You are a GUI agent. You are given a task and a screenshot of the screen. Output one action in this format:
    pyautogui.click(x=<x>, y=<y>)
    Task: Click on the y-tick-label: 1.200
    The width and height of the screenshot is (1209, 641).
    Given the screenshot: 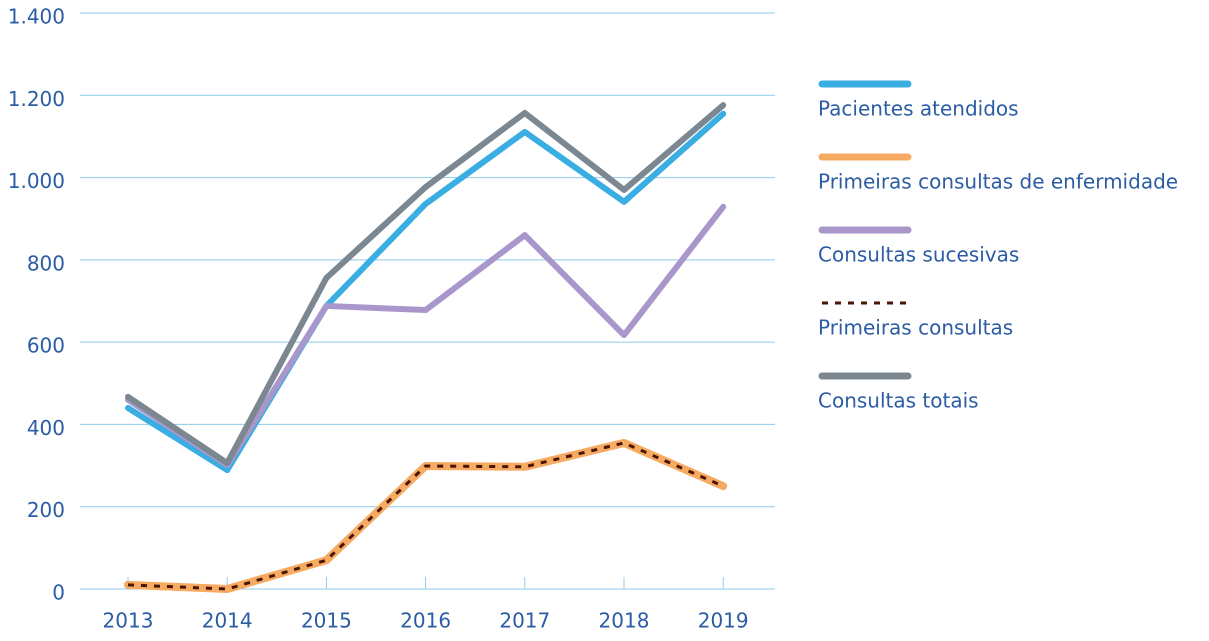 What is the action you would take?
    pyautogui.click(x=36, y=99)
    